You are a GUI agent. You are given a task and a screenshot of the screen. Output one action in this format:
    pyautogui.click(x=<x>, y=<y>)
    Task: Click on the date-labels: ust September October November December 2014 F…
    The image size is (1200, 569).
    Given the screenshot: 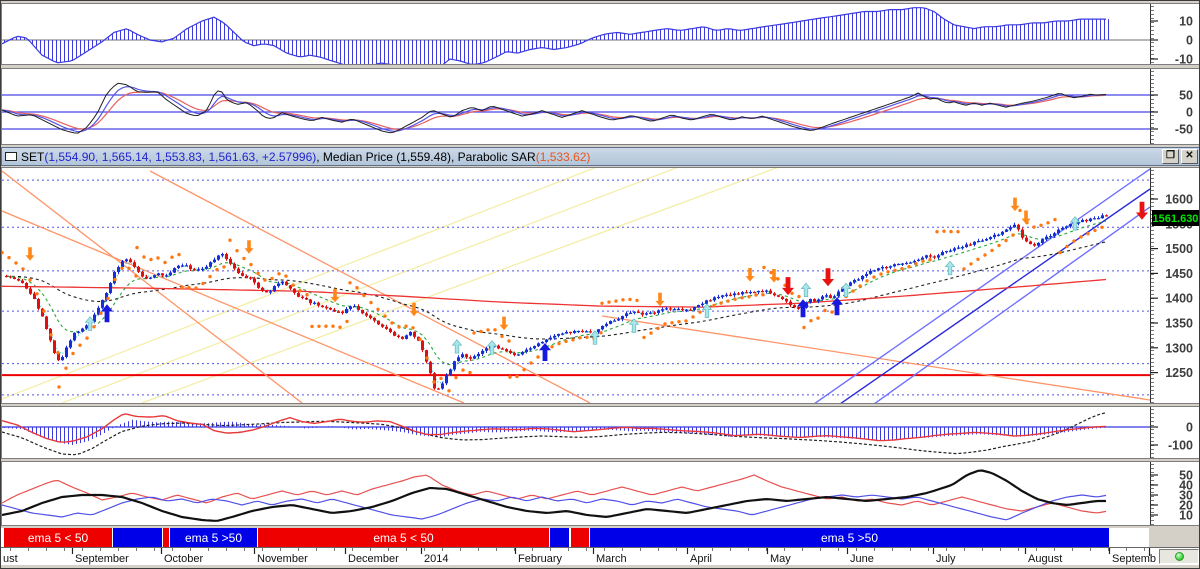 What is the action you would take?
    pyautogui.click(x=579, y=559)
    